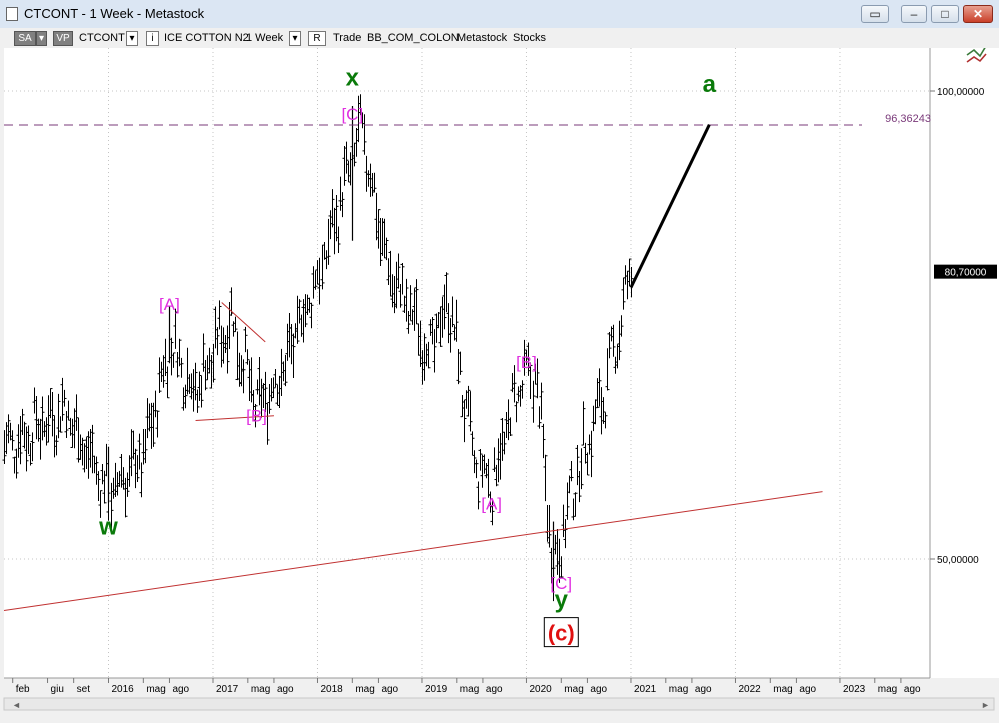 Image resolution: width=999 pixels, height=723 pixels. I want to click on sa-dropdown-icon: ▾, so click(41, 38).